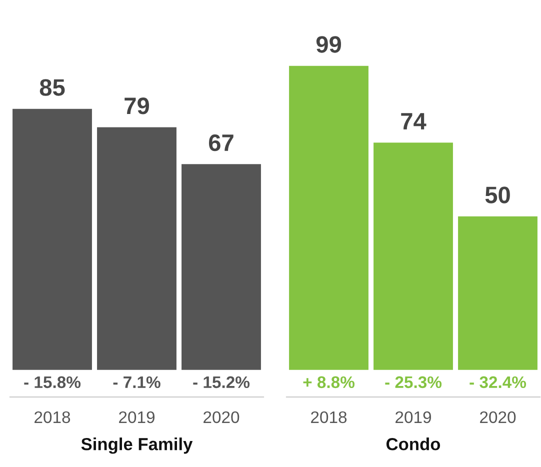 The width and height of the screenshot is (541, 467). I want to click on text: - 15.8%, so click(52, 382).